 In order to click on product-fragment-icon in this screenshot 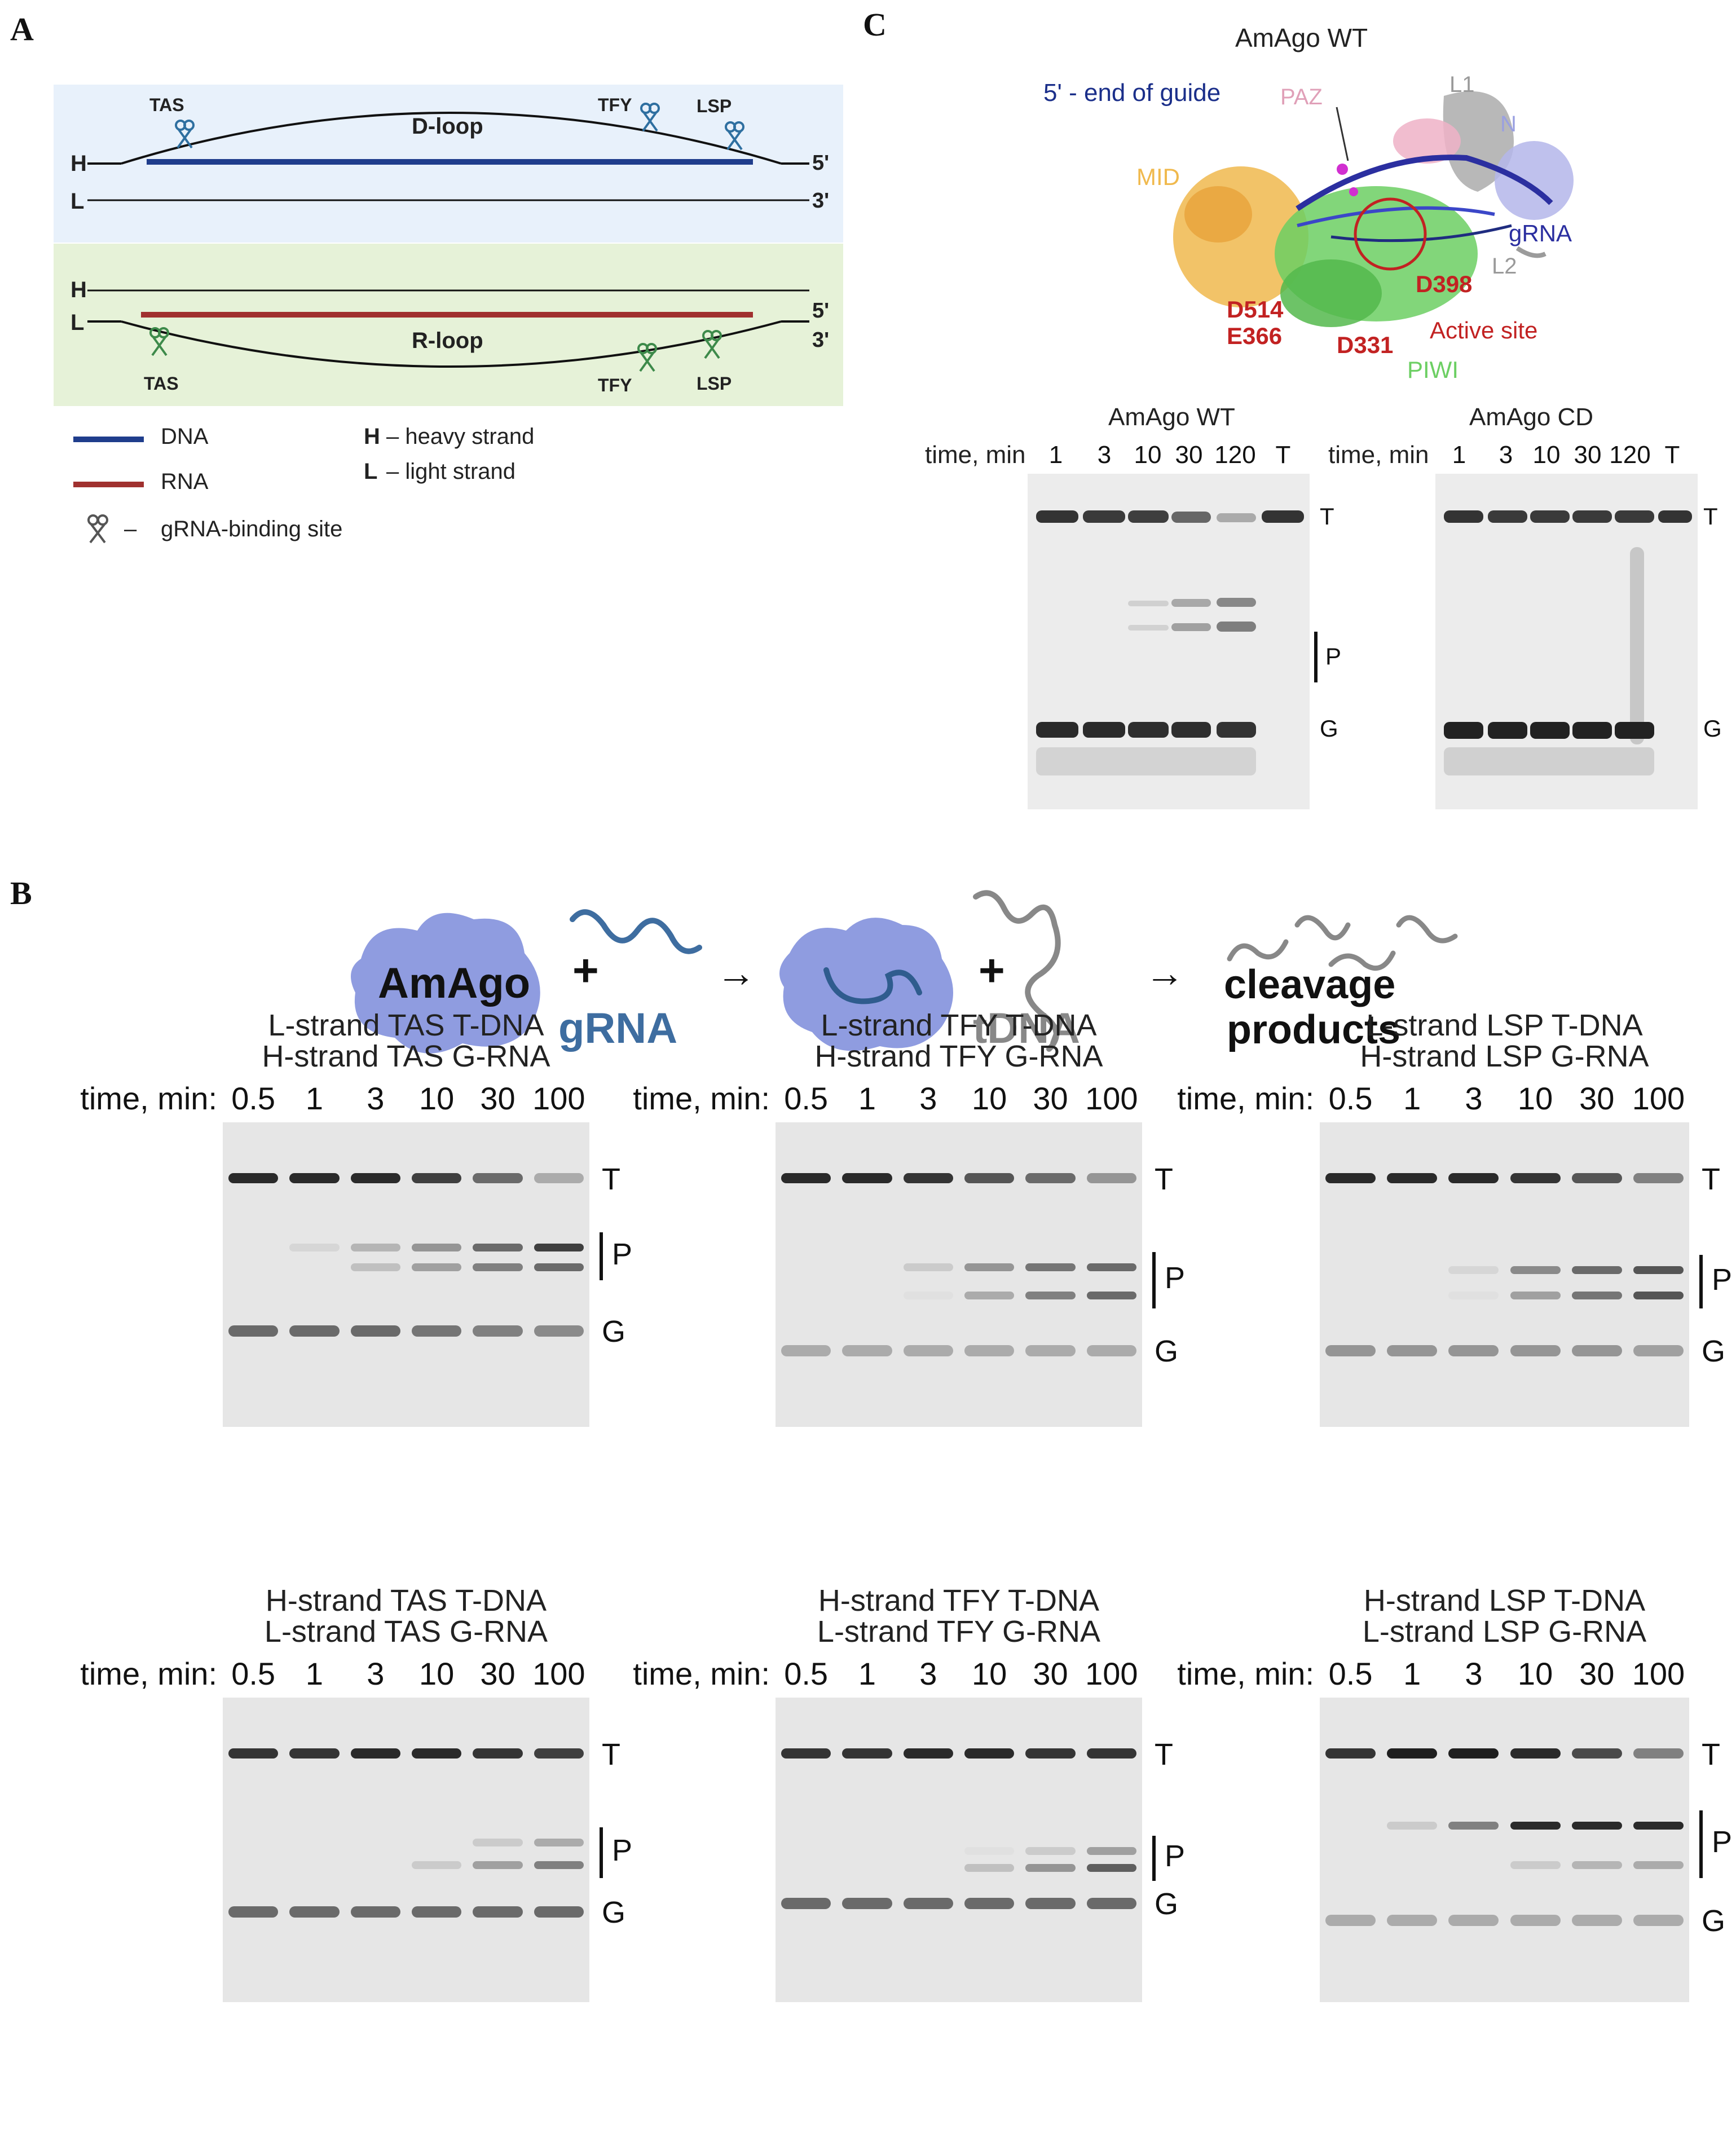, I will do `click(1258, 950)`.